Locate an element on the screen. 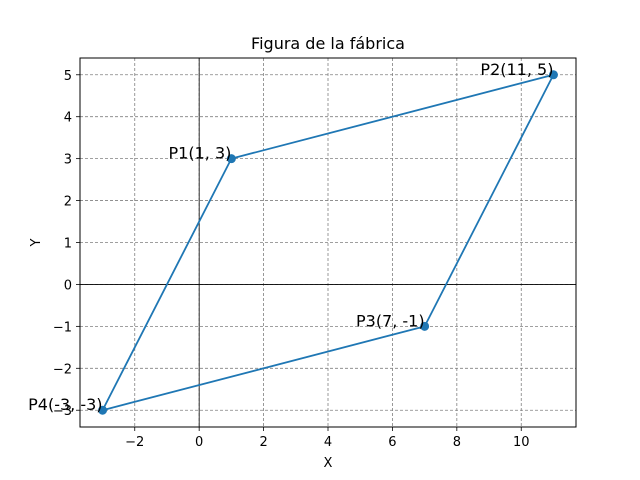 The height and width of the screenshot is (480, 640). y-tick-label: 0 is located at coordinates (68, 285).